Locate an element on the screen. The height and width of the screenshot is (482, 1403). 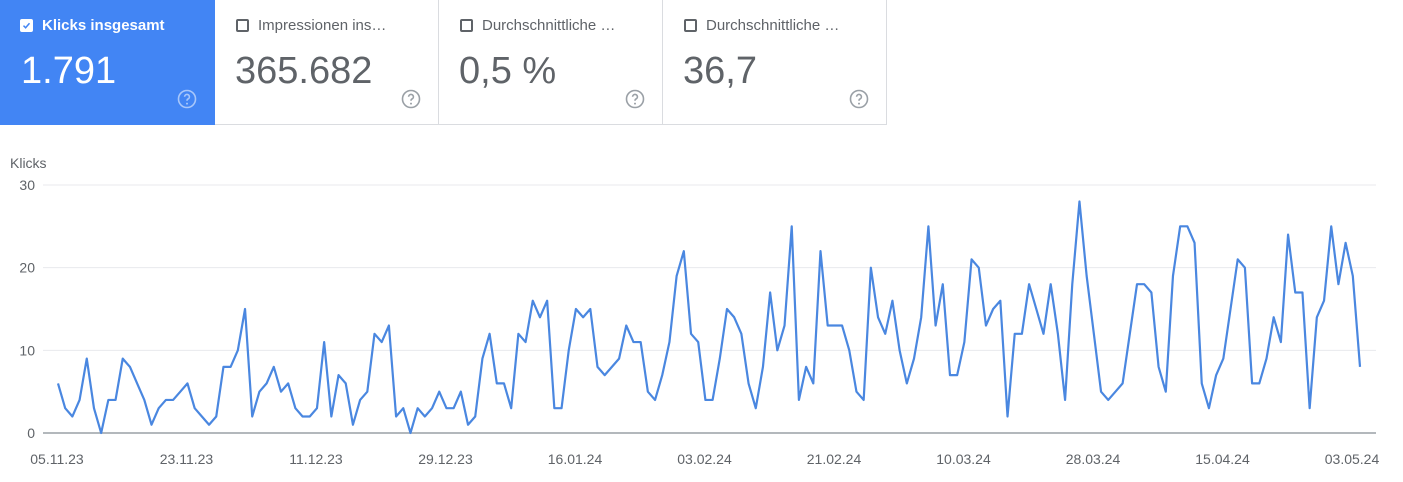
x-tick-label: 29.12.23 is located at coordinates (445, 459).